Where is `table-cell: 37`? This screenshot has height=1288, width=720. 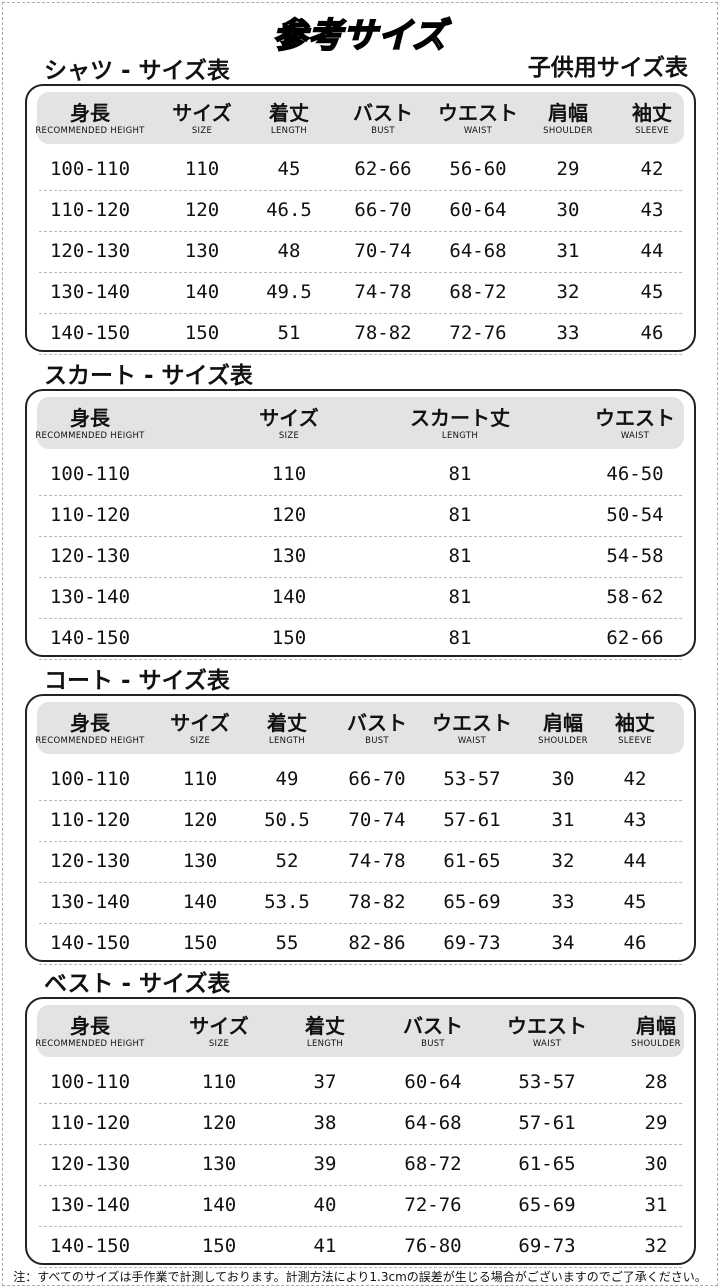 table-cell: 37 is located at coordinates (325, 1082).